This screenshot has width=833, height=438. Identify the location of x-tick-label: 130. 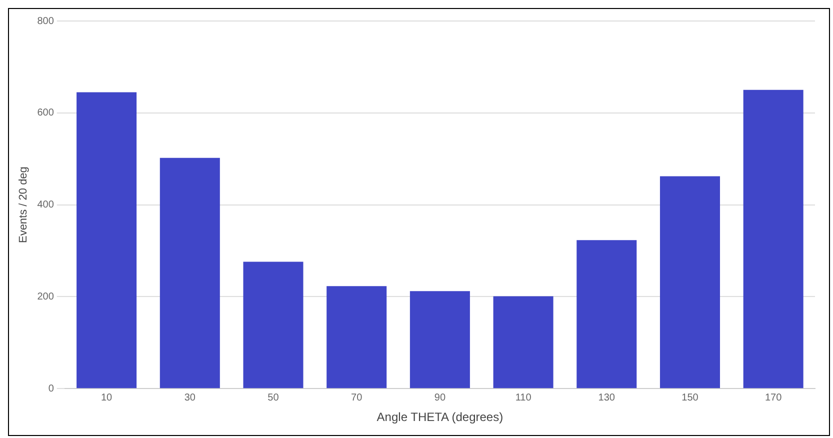
(607, 398).